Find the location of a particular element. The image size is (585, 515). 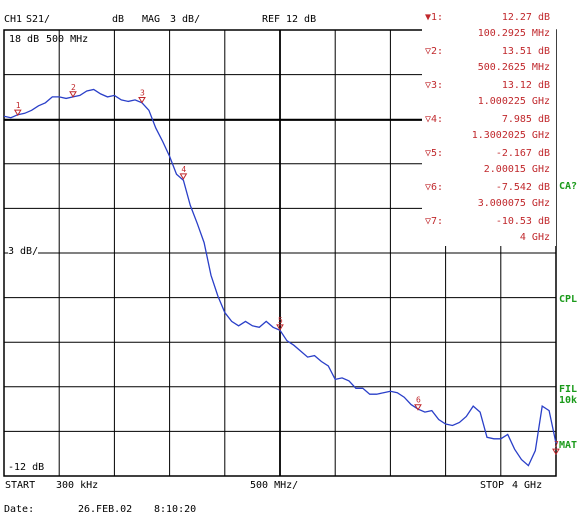

marker-id-4: ▽4: is located at coordinates (434, 119).